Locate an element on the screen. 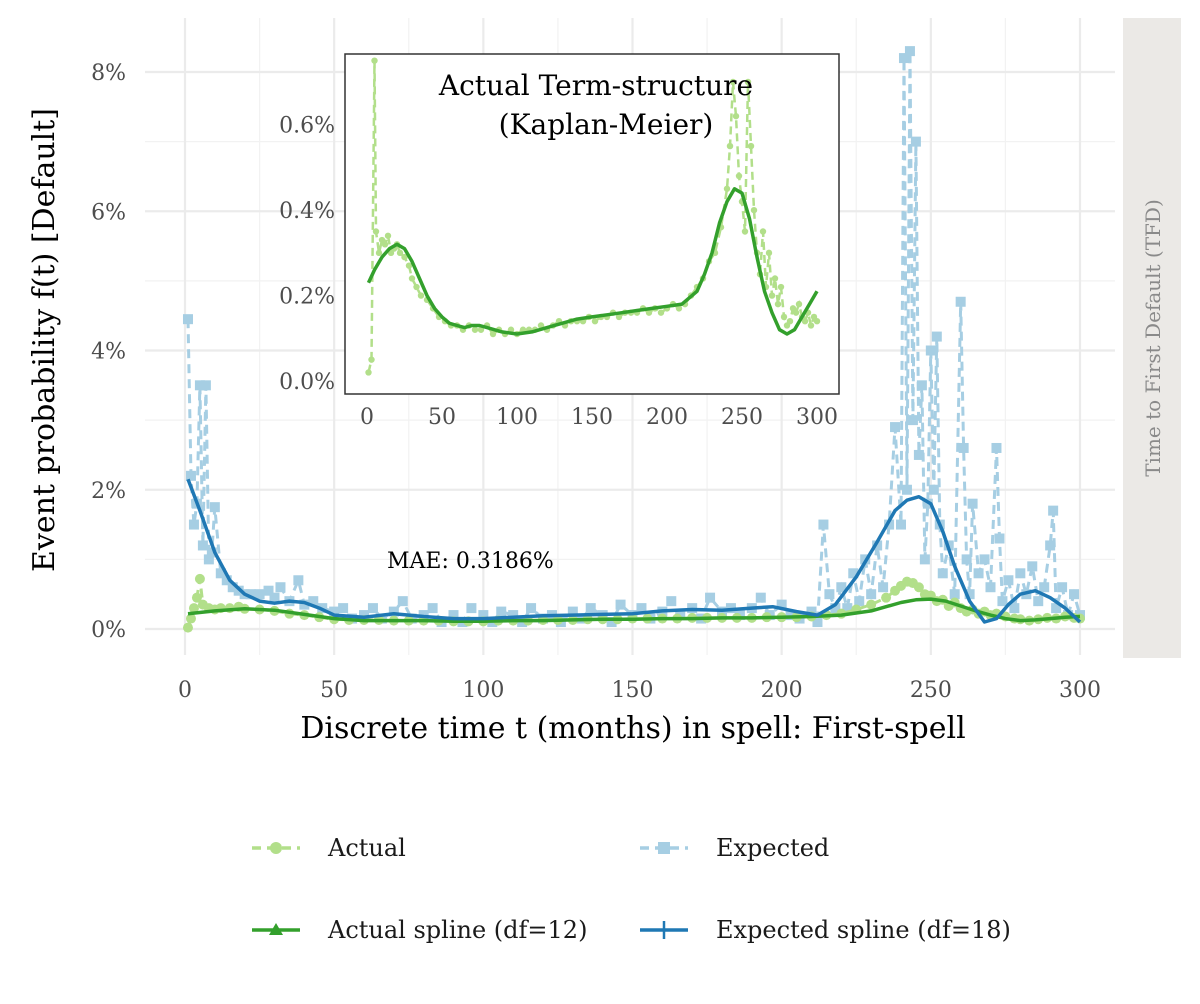 The width and height of the screenshot is (1200, 1004). x-tick-label: 50 is located at coordinates (334, 690).